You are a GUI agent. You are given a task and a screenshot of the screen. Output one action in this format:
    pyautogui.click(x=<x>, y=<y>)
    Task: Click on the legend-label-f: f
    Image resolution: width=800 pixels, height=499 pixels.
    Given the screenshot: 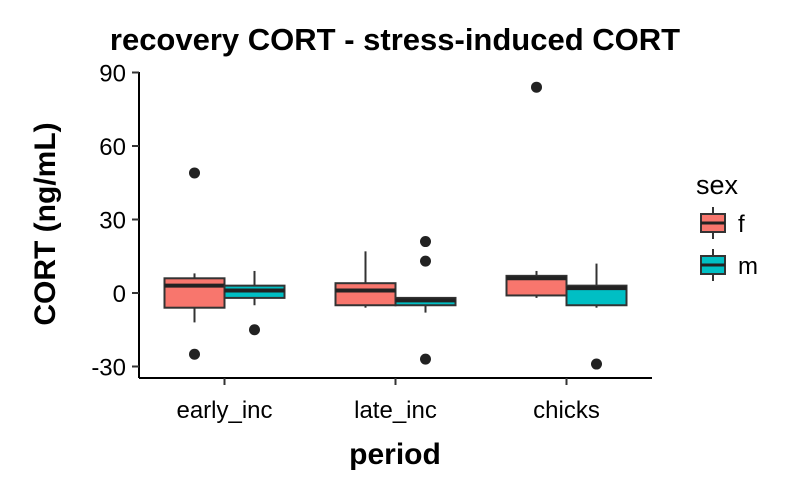 What is the action you would take?
    pyautogui.click(x=741, y=224)
    